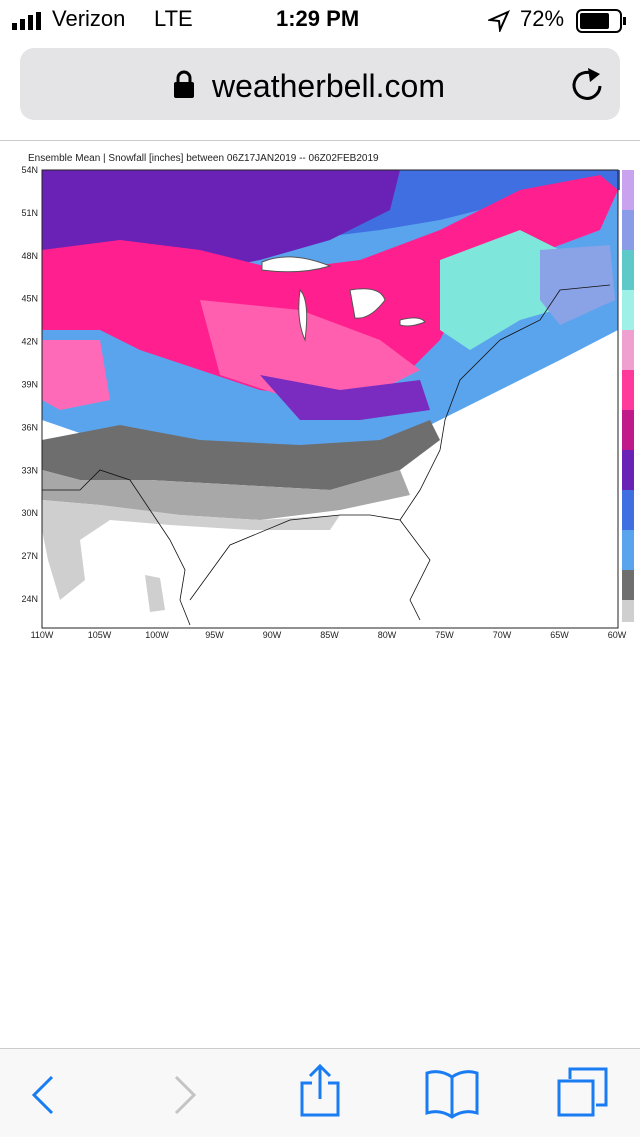 This screenshot has height=1137, width=640. I want to click on great-lakes, so click(343, 299).